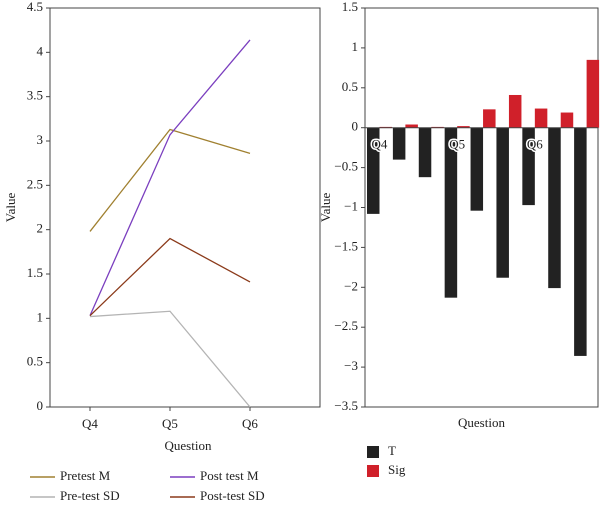 The image size is (600, 507). I want to click on y-tick-label: 3, so click(40, 139).